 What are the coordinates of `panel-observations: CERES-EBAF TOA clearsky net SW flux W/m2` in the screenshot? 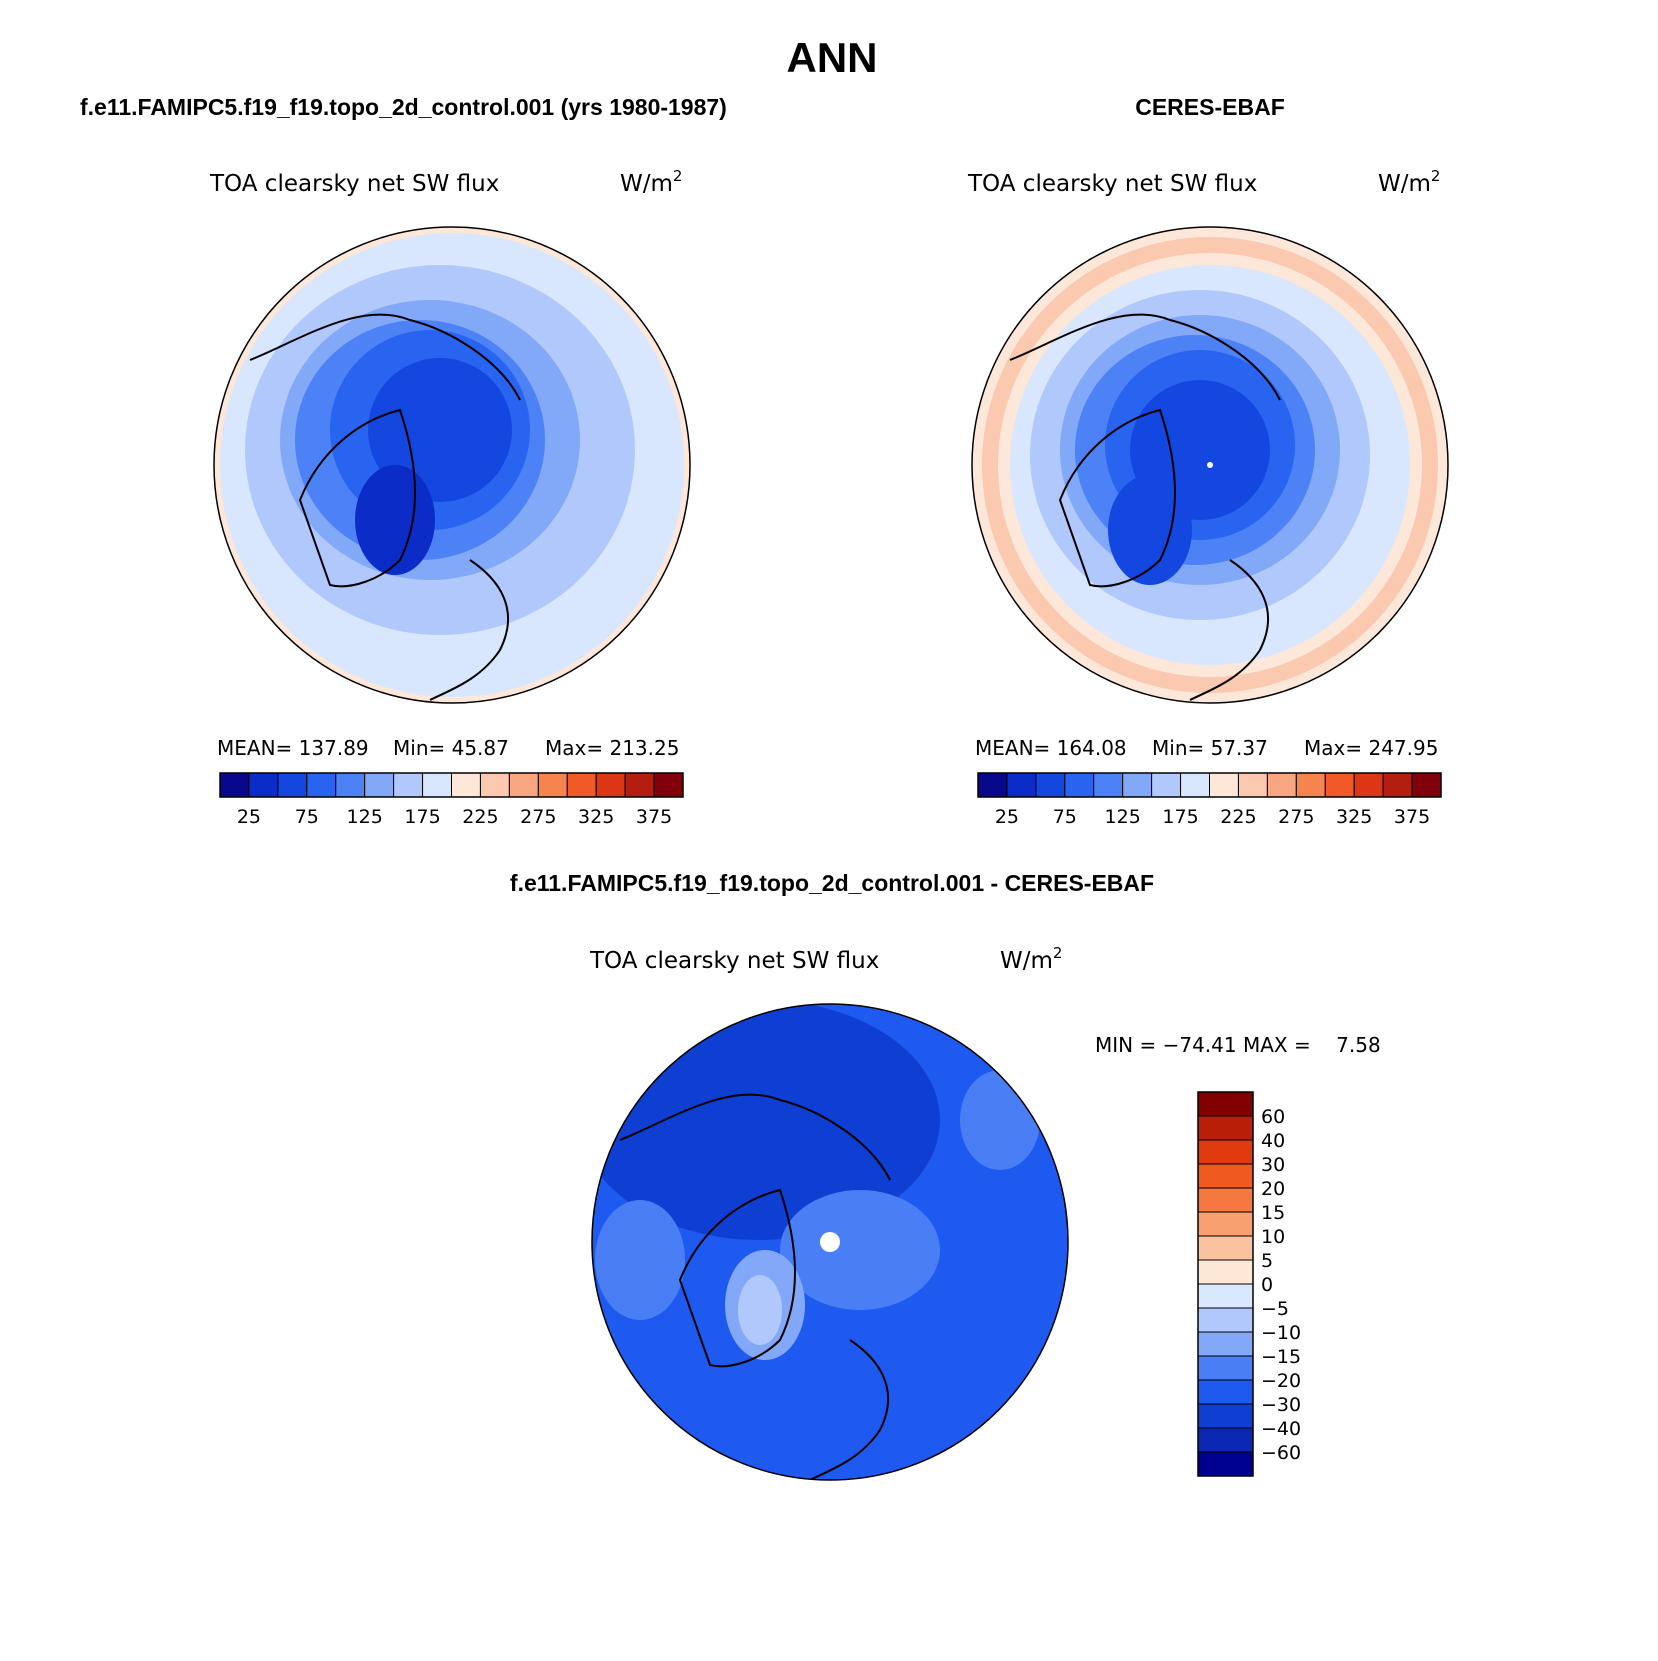 It's located at (1208, 461).